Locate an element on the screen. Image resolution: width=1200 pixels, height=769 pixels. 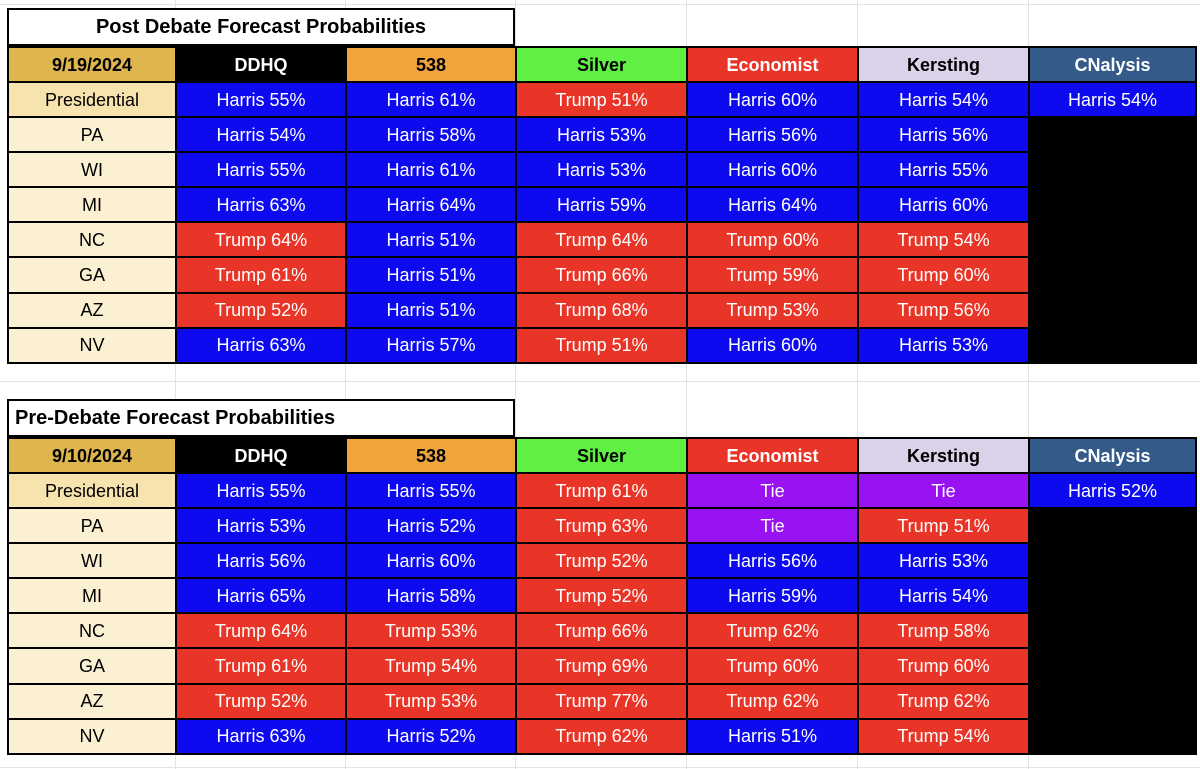
t2-cell-ga-economist: Trump 60% is located at coordinates (772, 666).